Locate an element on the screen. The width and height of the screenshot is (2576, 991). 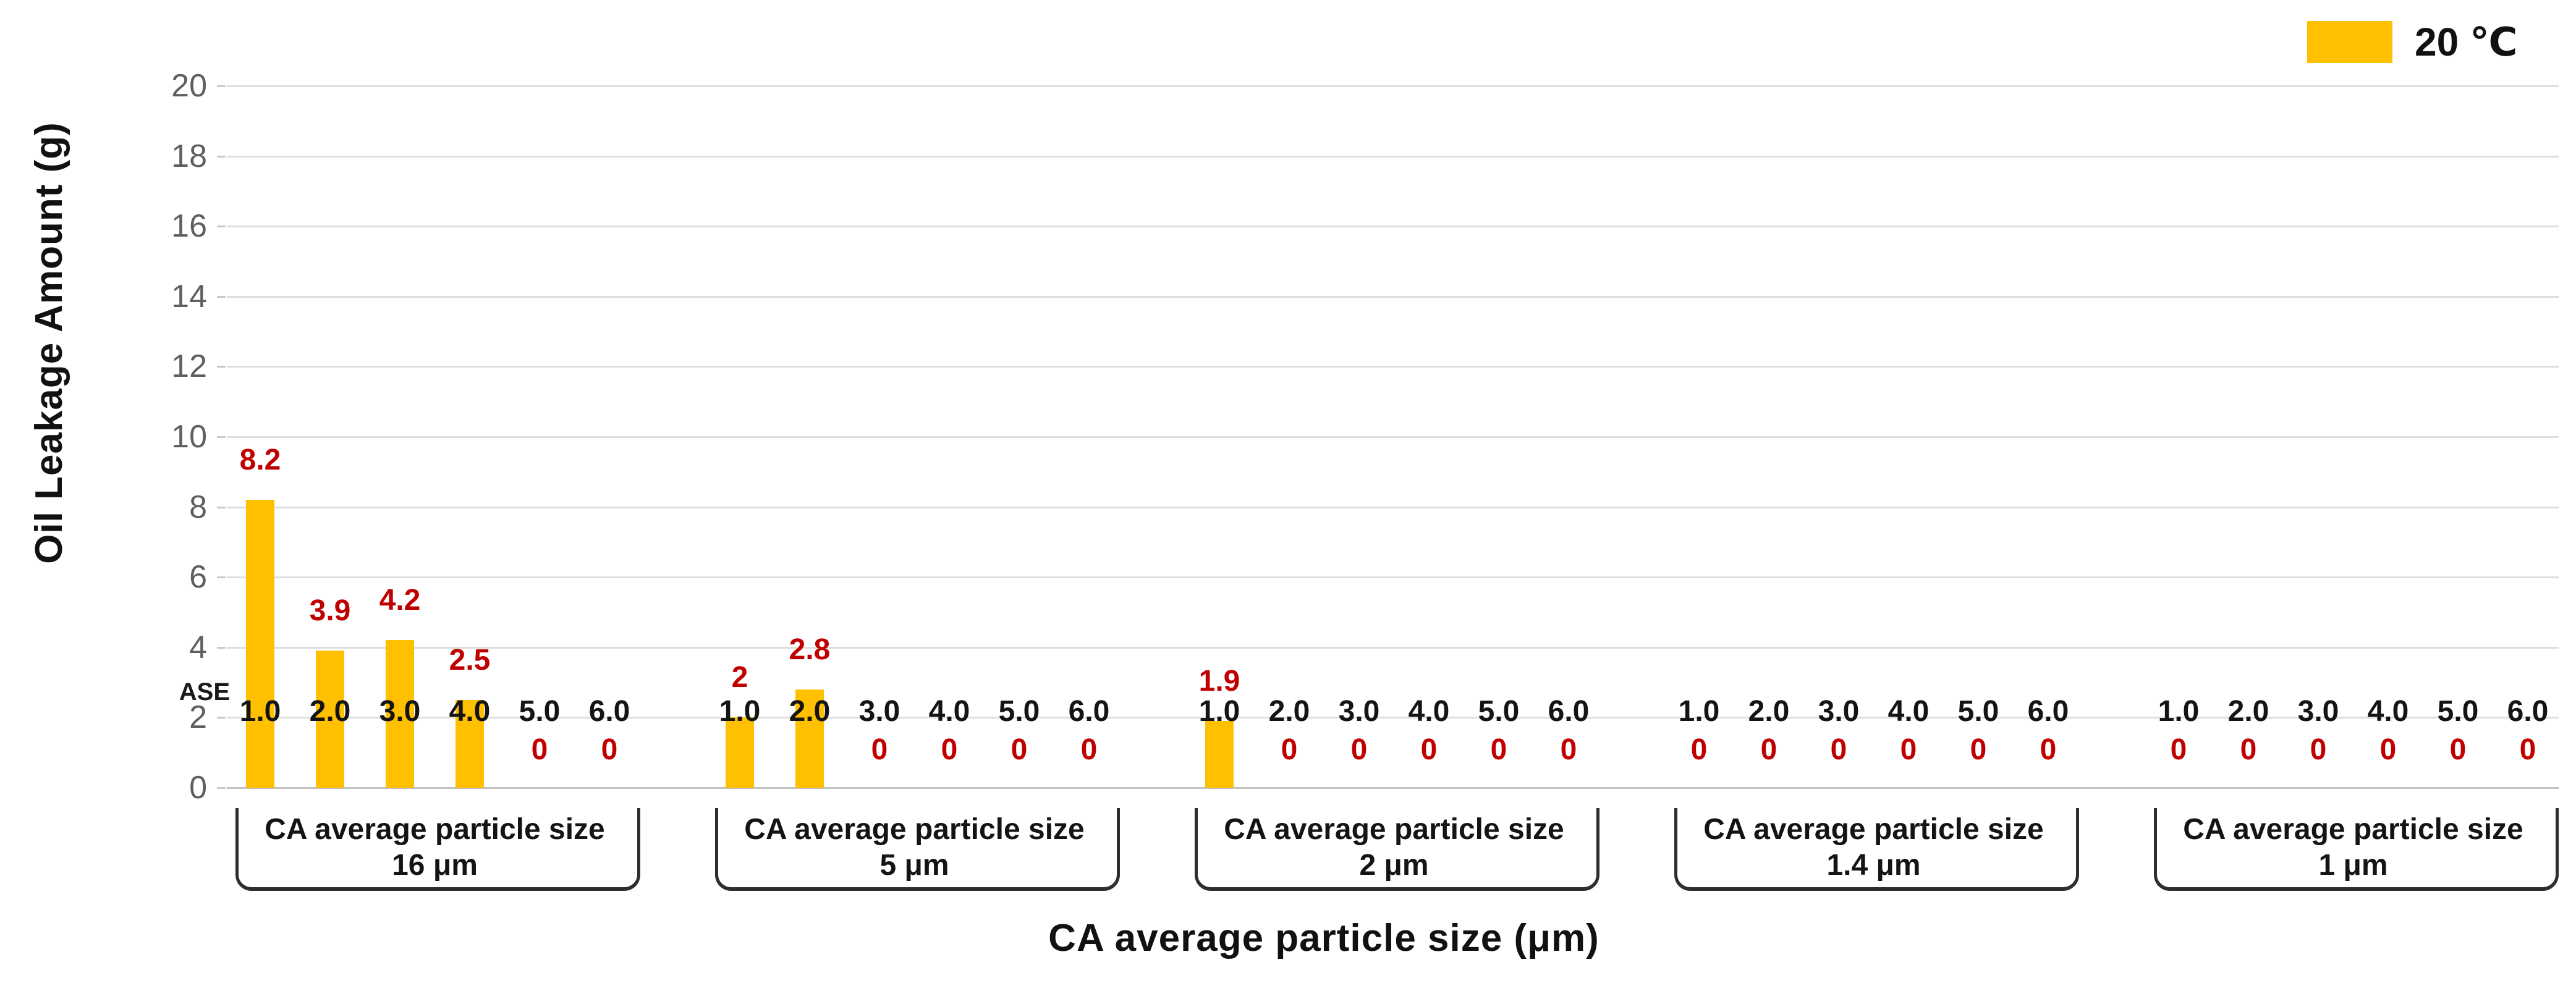
x-tick-label-group3-ase5: 5.0 is located at coordinates (1499, 711).